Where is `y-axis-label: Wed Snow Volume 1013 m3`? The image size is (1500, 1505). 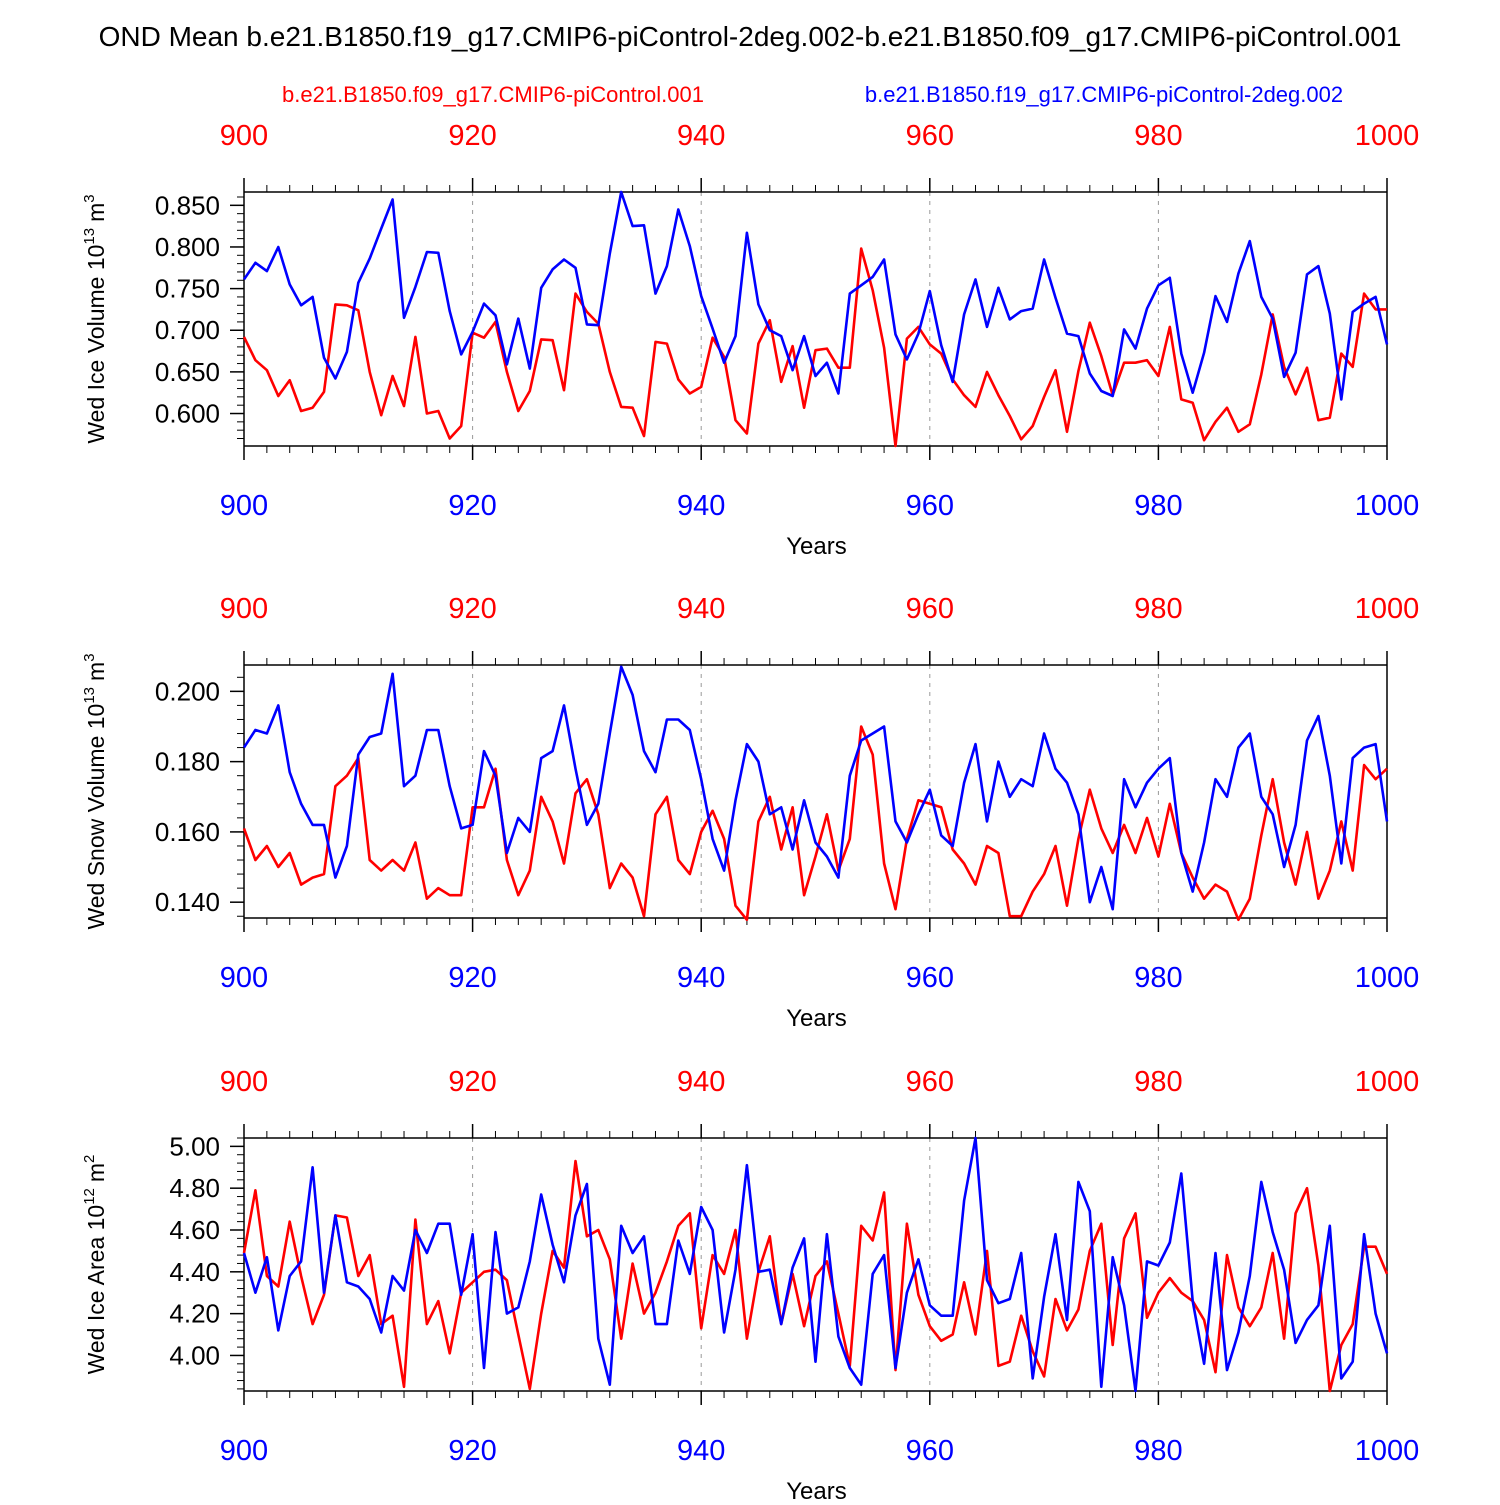 y-axis-label: Wed Snow Volume 1013 m3 is located at coordinates (95, 791).